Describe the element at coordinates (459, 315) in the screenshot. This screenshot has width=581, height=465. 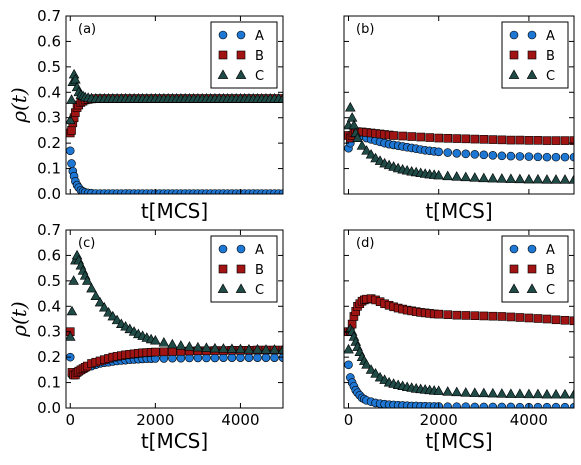
I see `series-B` at that location.